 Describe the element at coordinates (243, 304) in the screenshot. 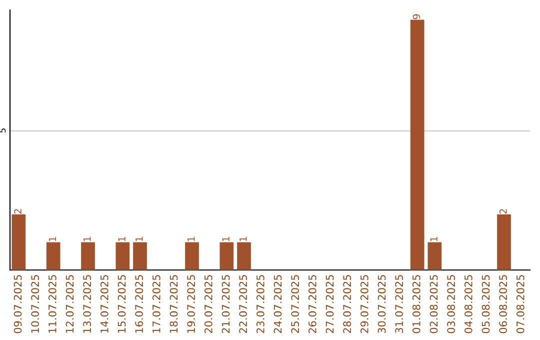

I see `x-tick-label: 22.07.2025` at that location.